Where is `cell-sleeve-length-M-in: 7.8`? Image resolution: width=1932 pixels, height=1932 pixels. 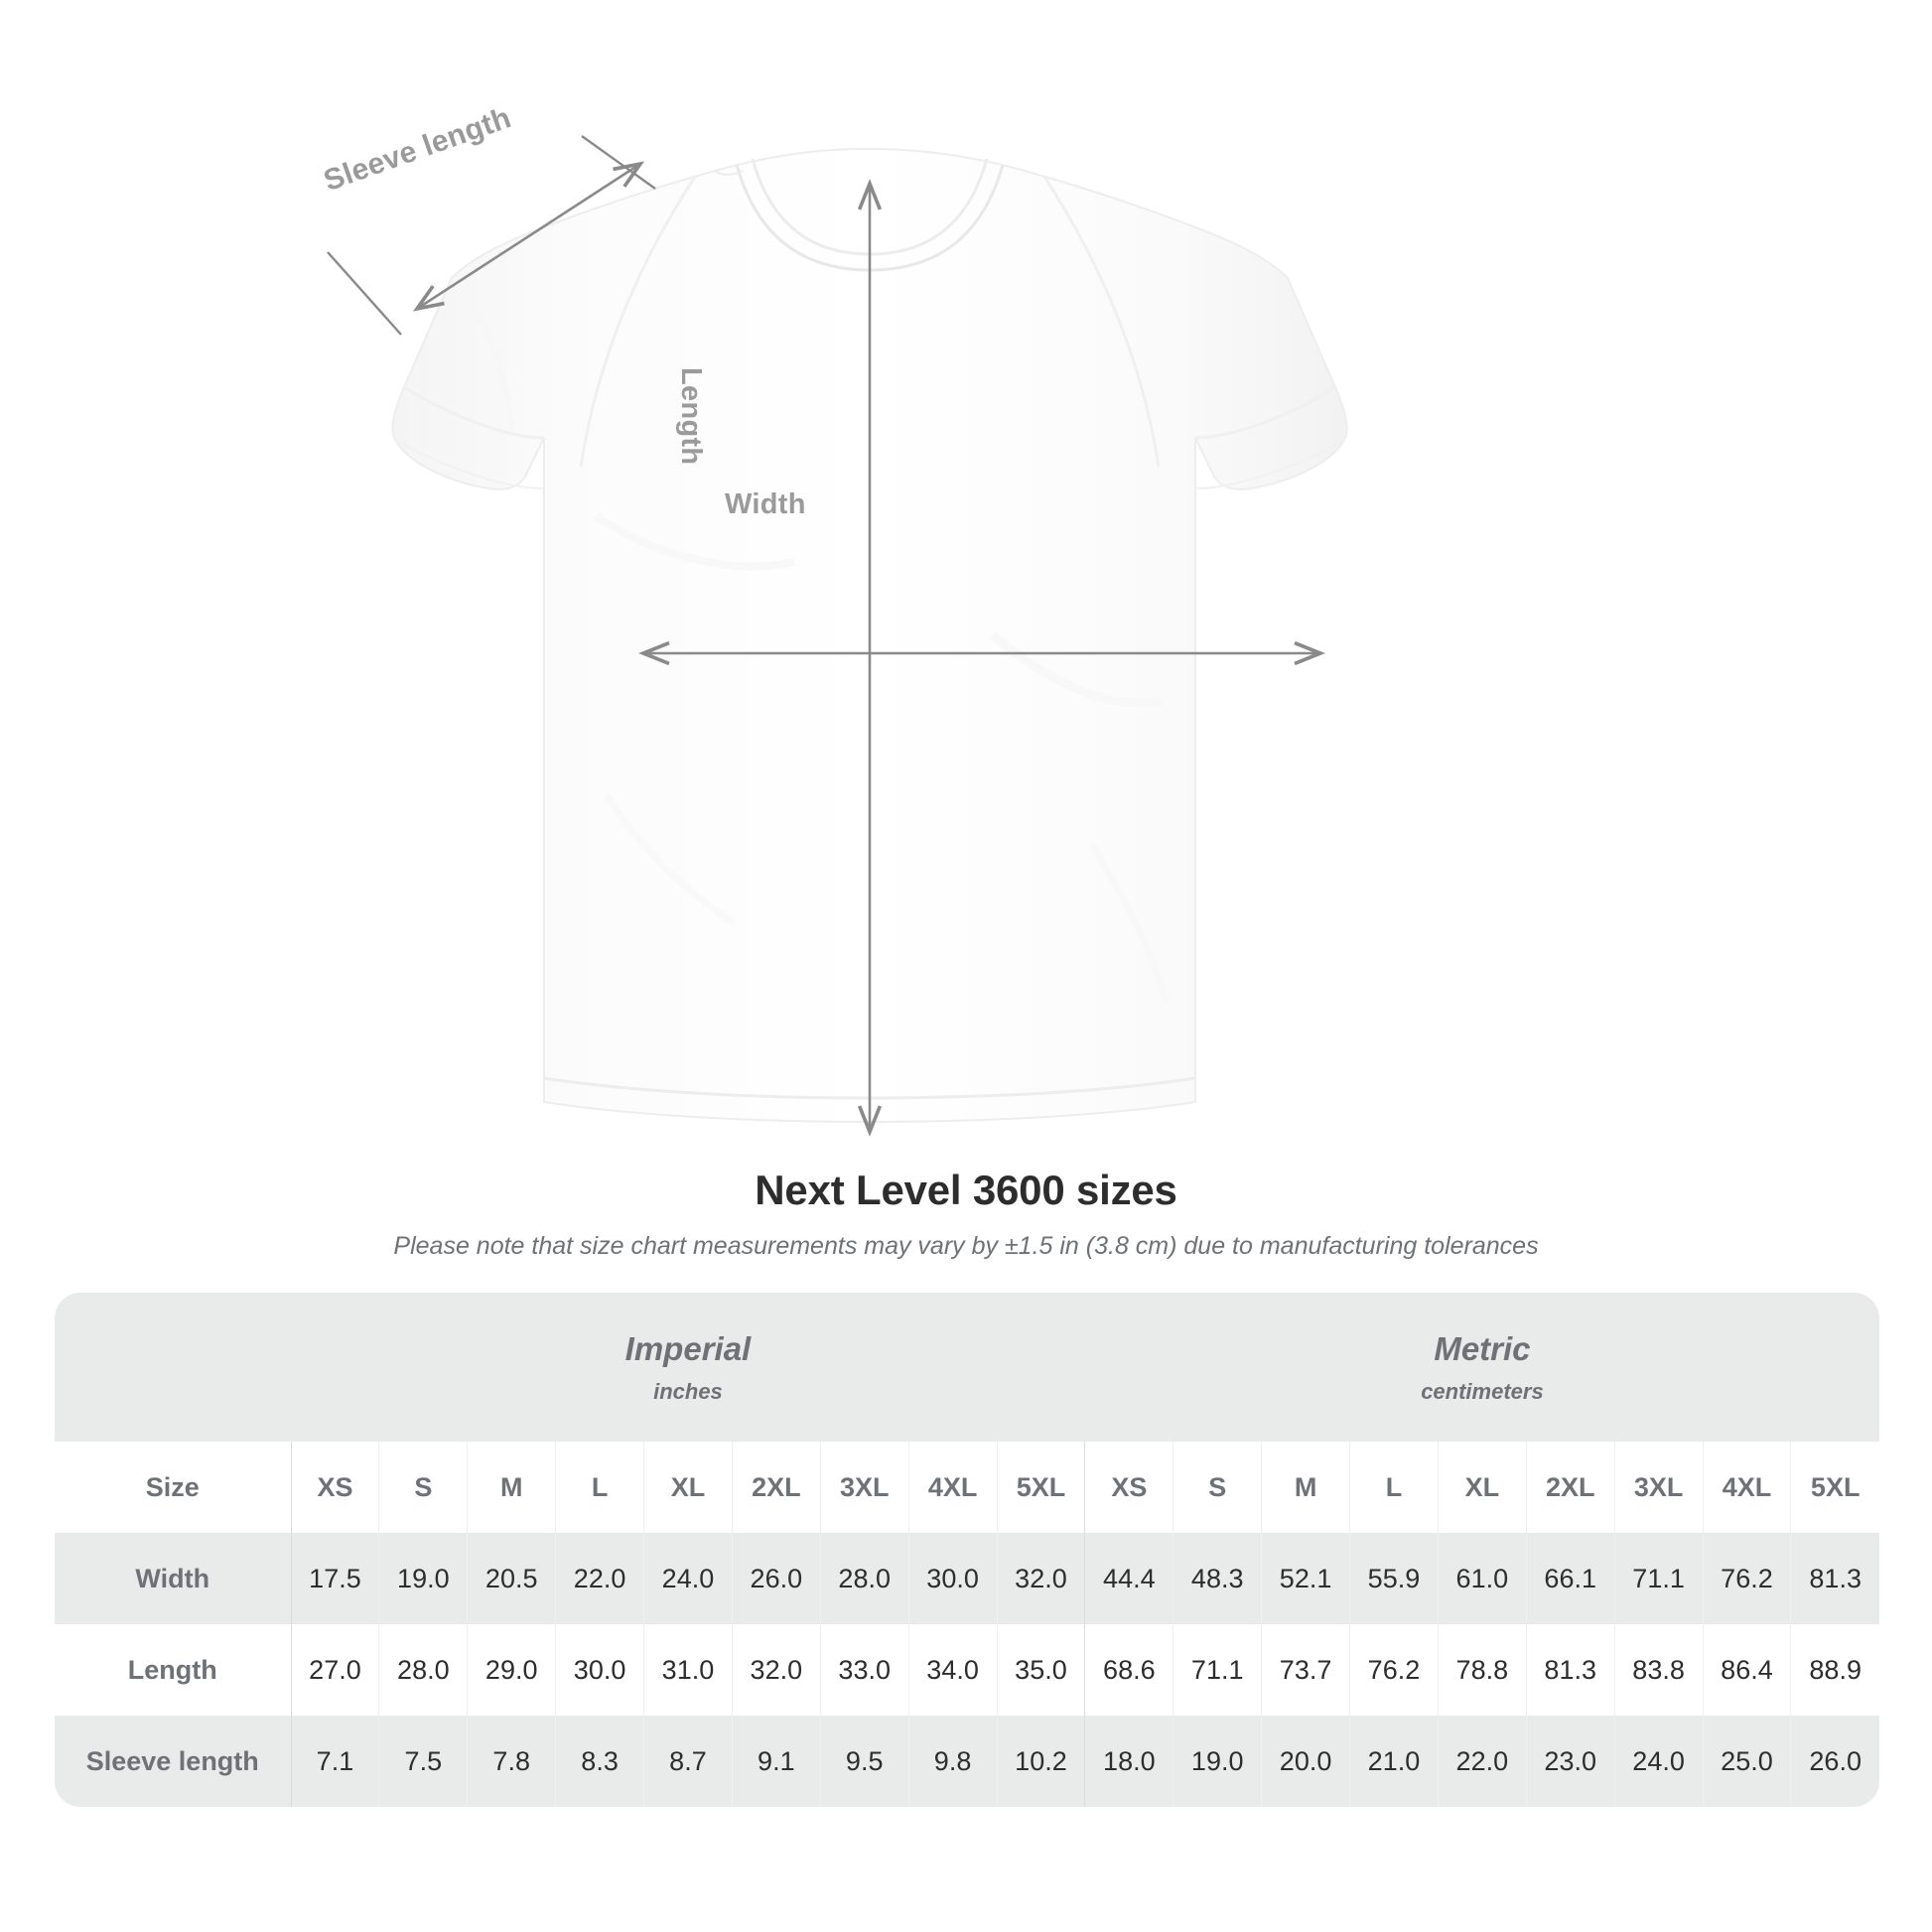 cell-sleeve-length-M-in: 7.8 is located at coordinates (512, 1762).